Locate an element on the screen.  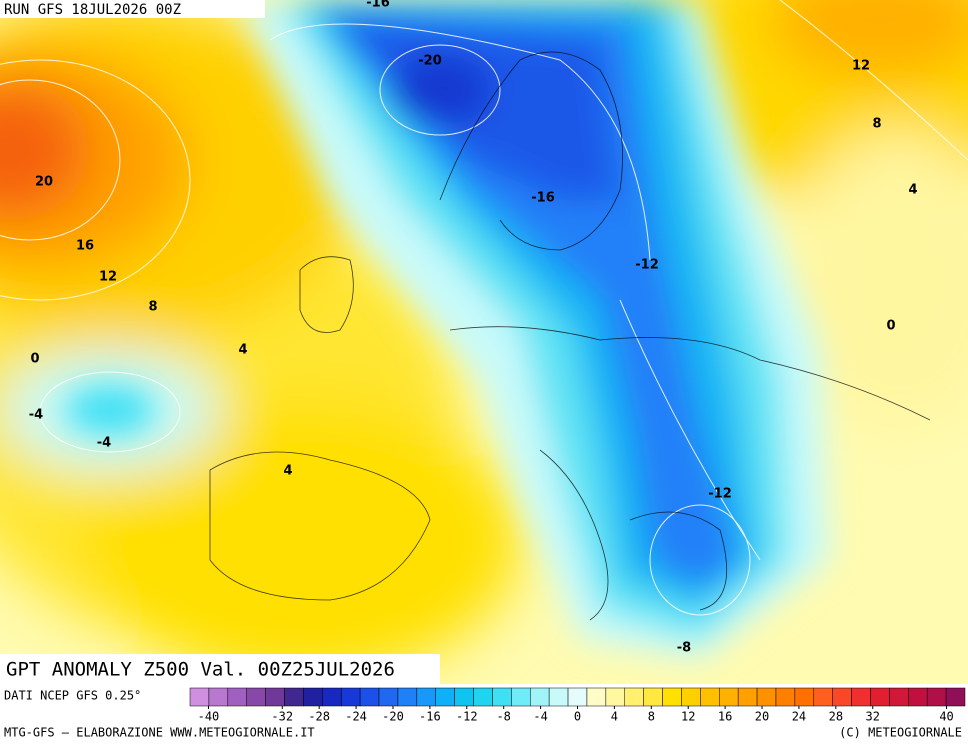
footer-right: (C) METEOGIORNALE is located at coordinates (900, 733).